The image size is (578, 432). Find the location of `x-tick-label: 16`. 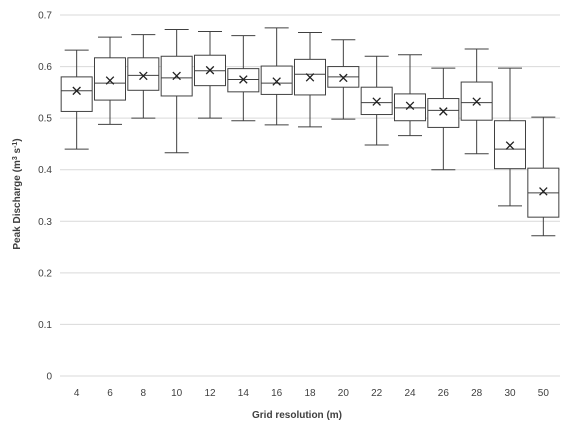

x-tick-label: 16 is located at coordinates (277, 393).